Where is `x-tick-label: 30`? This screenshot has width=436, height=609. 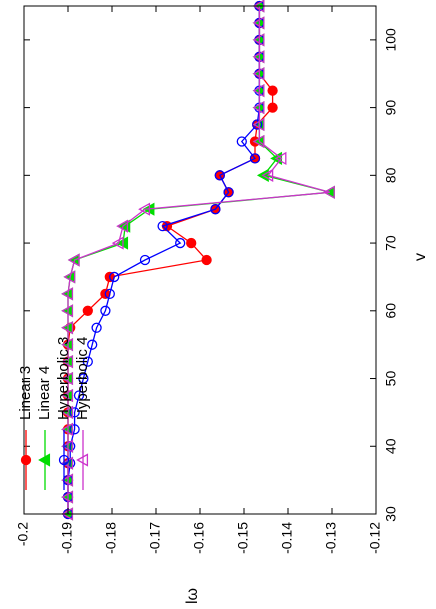
x-tick-label: 30 is located at coordinates (391, 514).